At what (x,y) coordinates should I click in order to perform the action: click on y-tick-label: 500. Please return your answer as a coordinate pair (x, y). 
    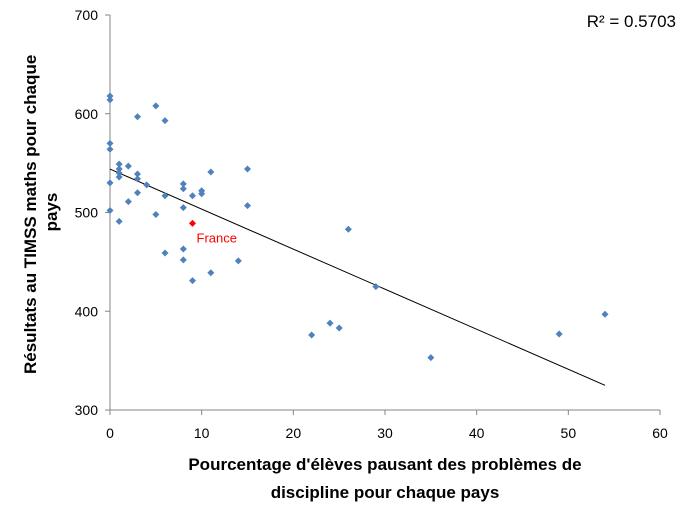
    Looking at the image, I should click on (87, 213).